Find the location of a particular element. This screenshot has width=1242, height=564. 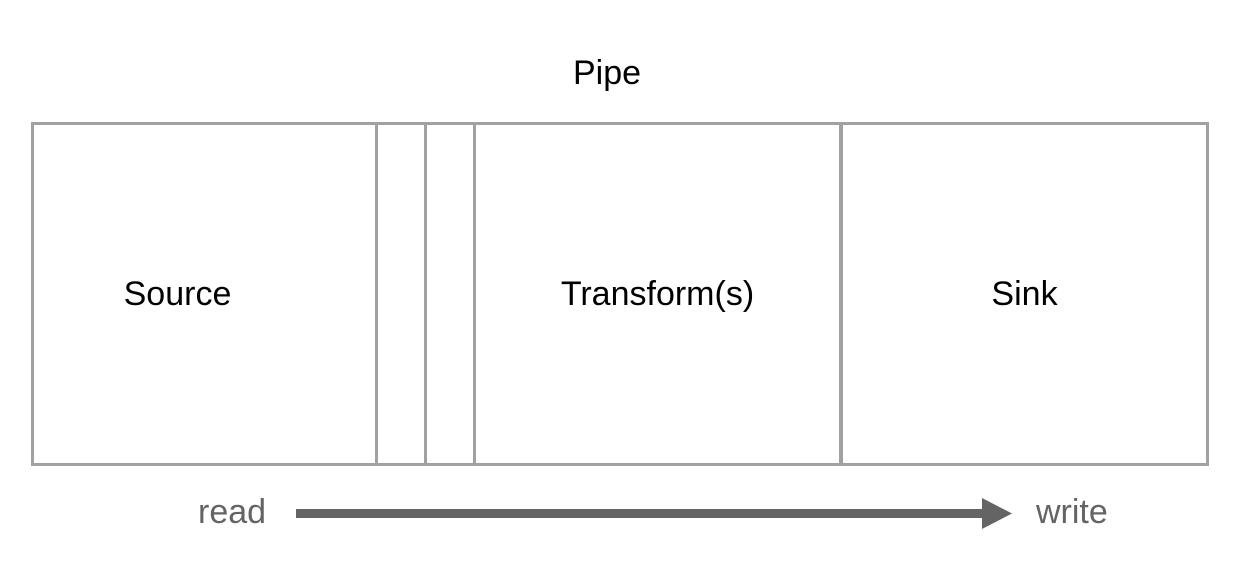

source-label: Source is located at coordinates (177, 294).